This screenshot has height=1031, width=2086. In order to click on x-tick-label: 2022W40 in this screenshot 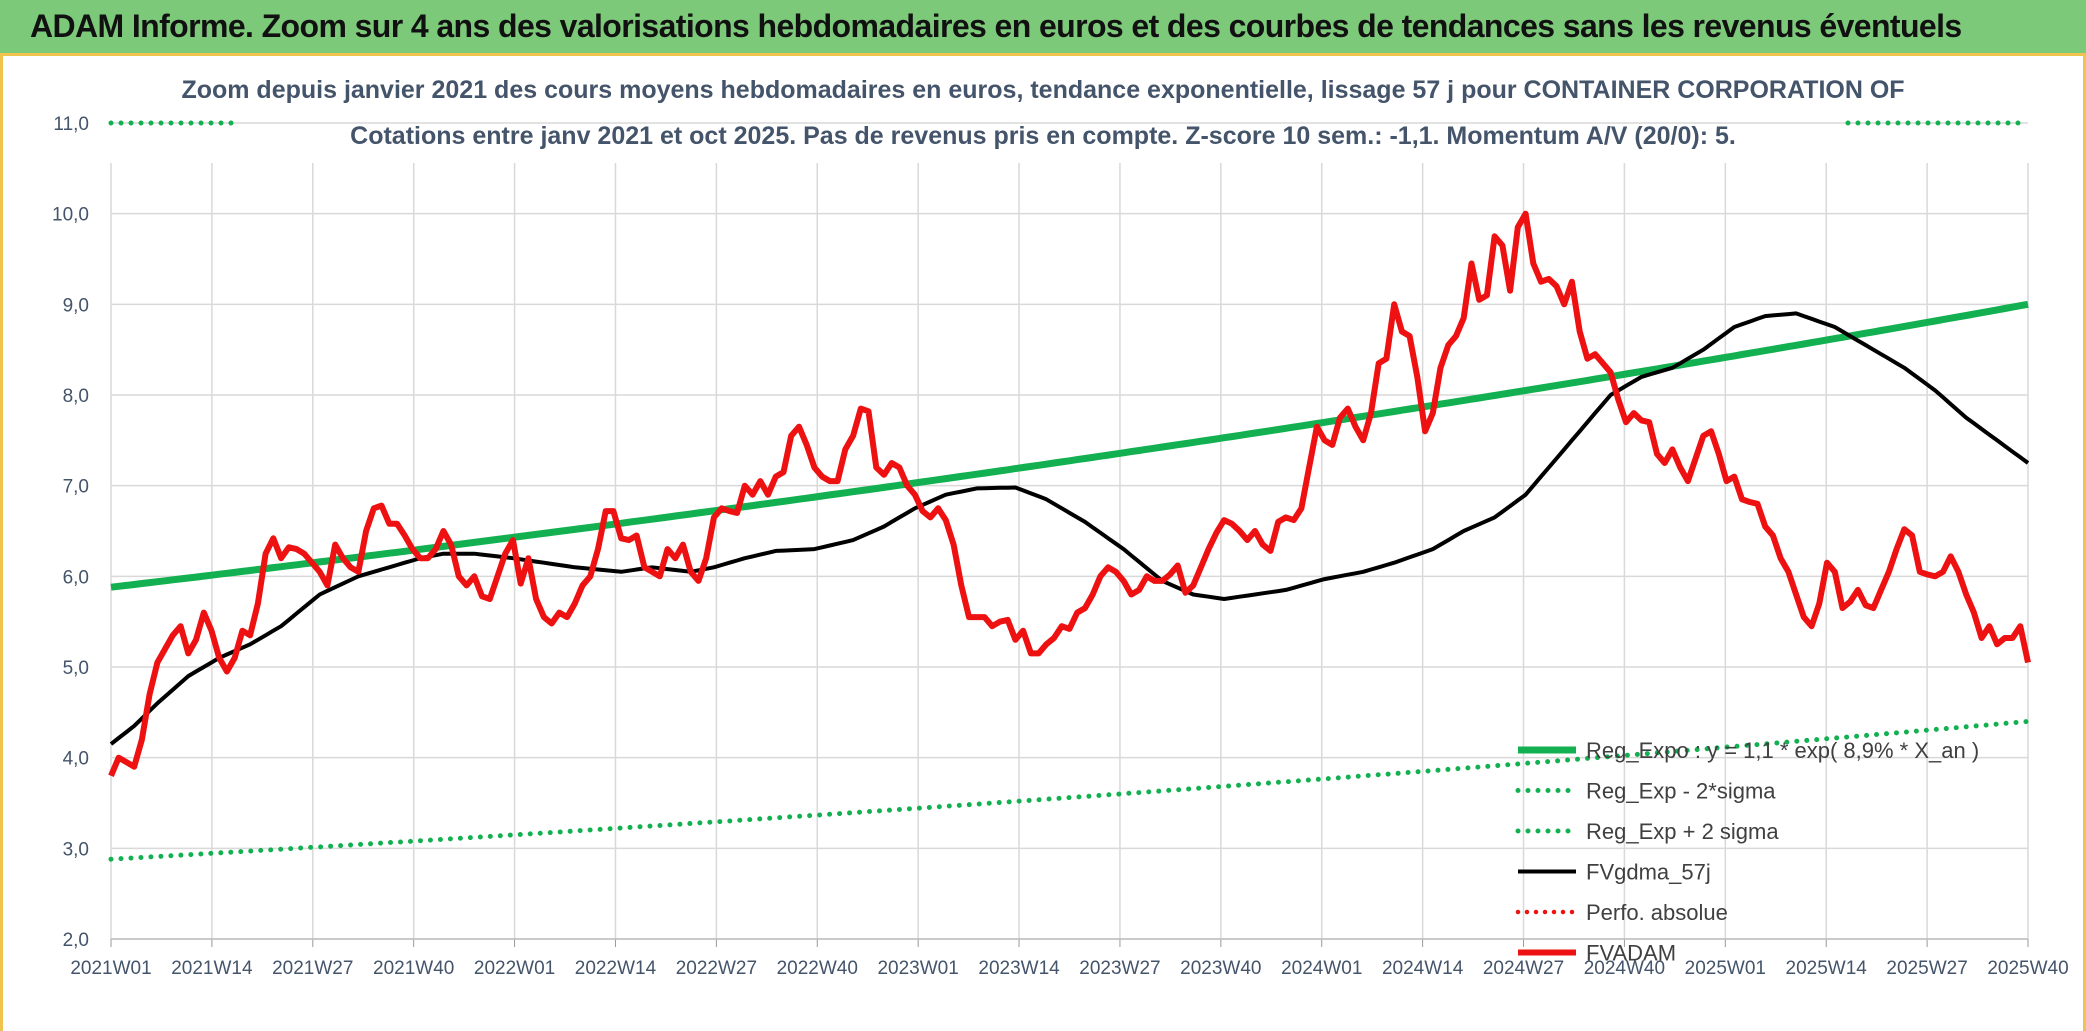, I will do `click(817, 968)`.